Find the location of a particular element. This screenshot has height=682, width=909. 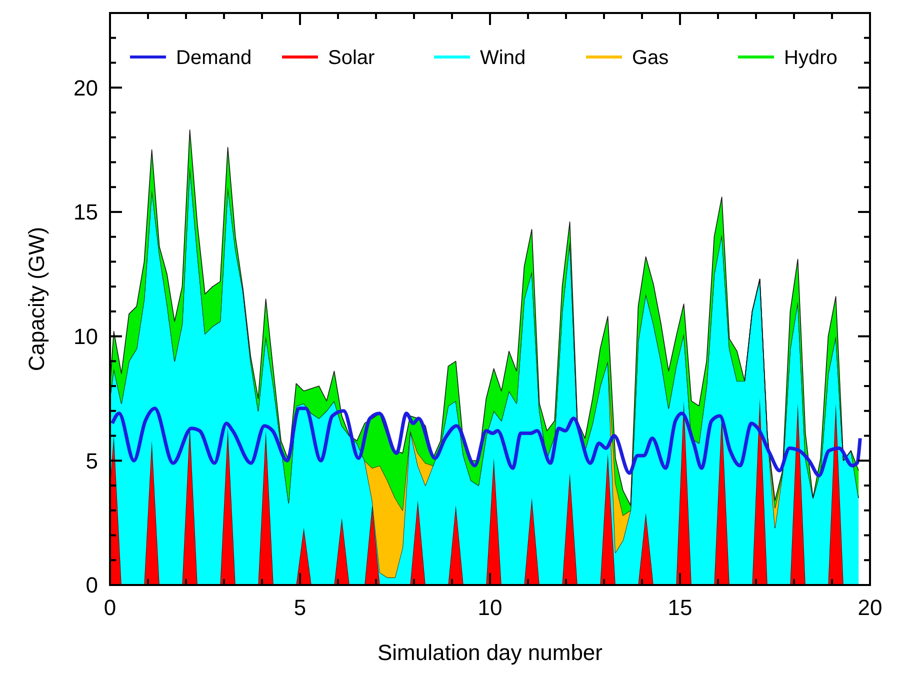

x-tick-label: 5 is located at coordinates (300, 607).